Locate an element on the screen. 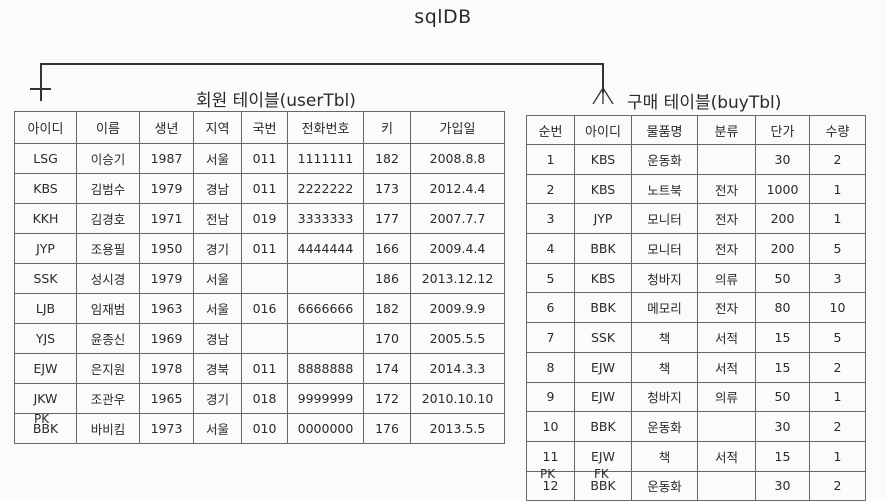 The height and width of the screenshot is (501, 886). buy-table-row: 2 KBS 노트북 전자 1000 1 is located at coordinates (696, 189).